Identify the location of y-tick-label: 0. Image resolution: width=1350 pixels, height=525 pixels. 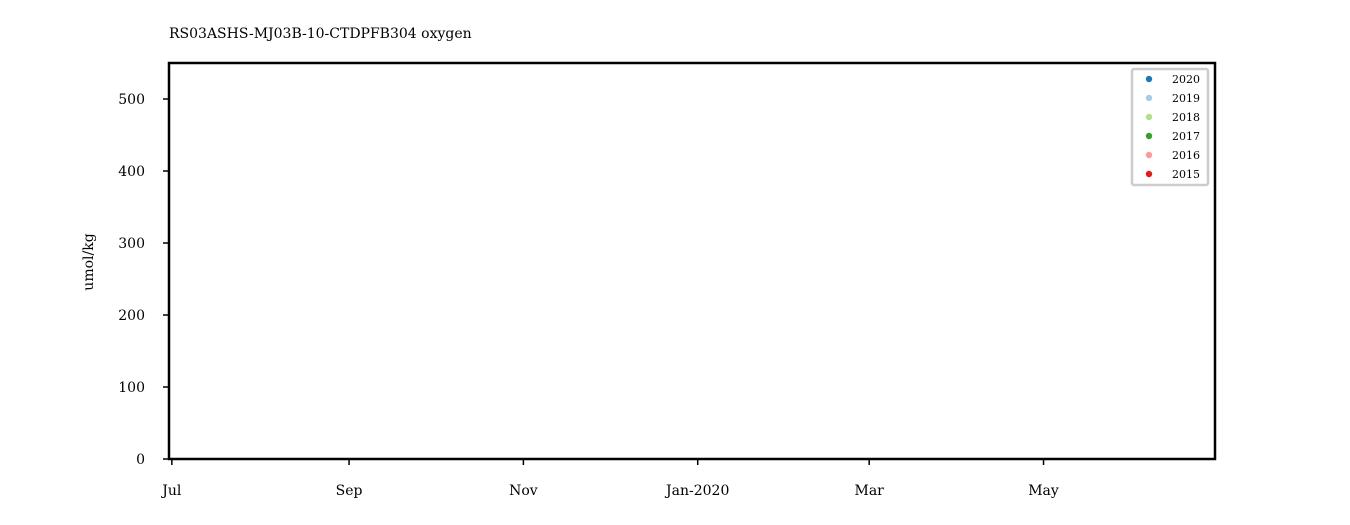
(140, 460).